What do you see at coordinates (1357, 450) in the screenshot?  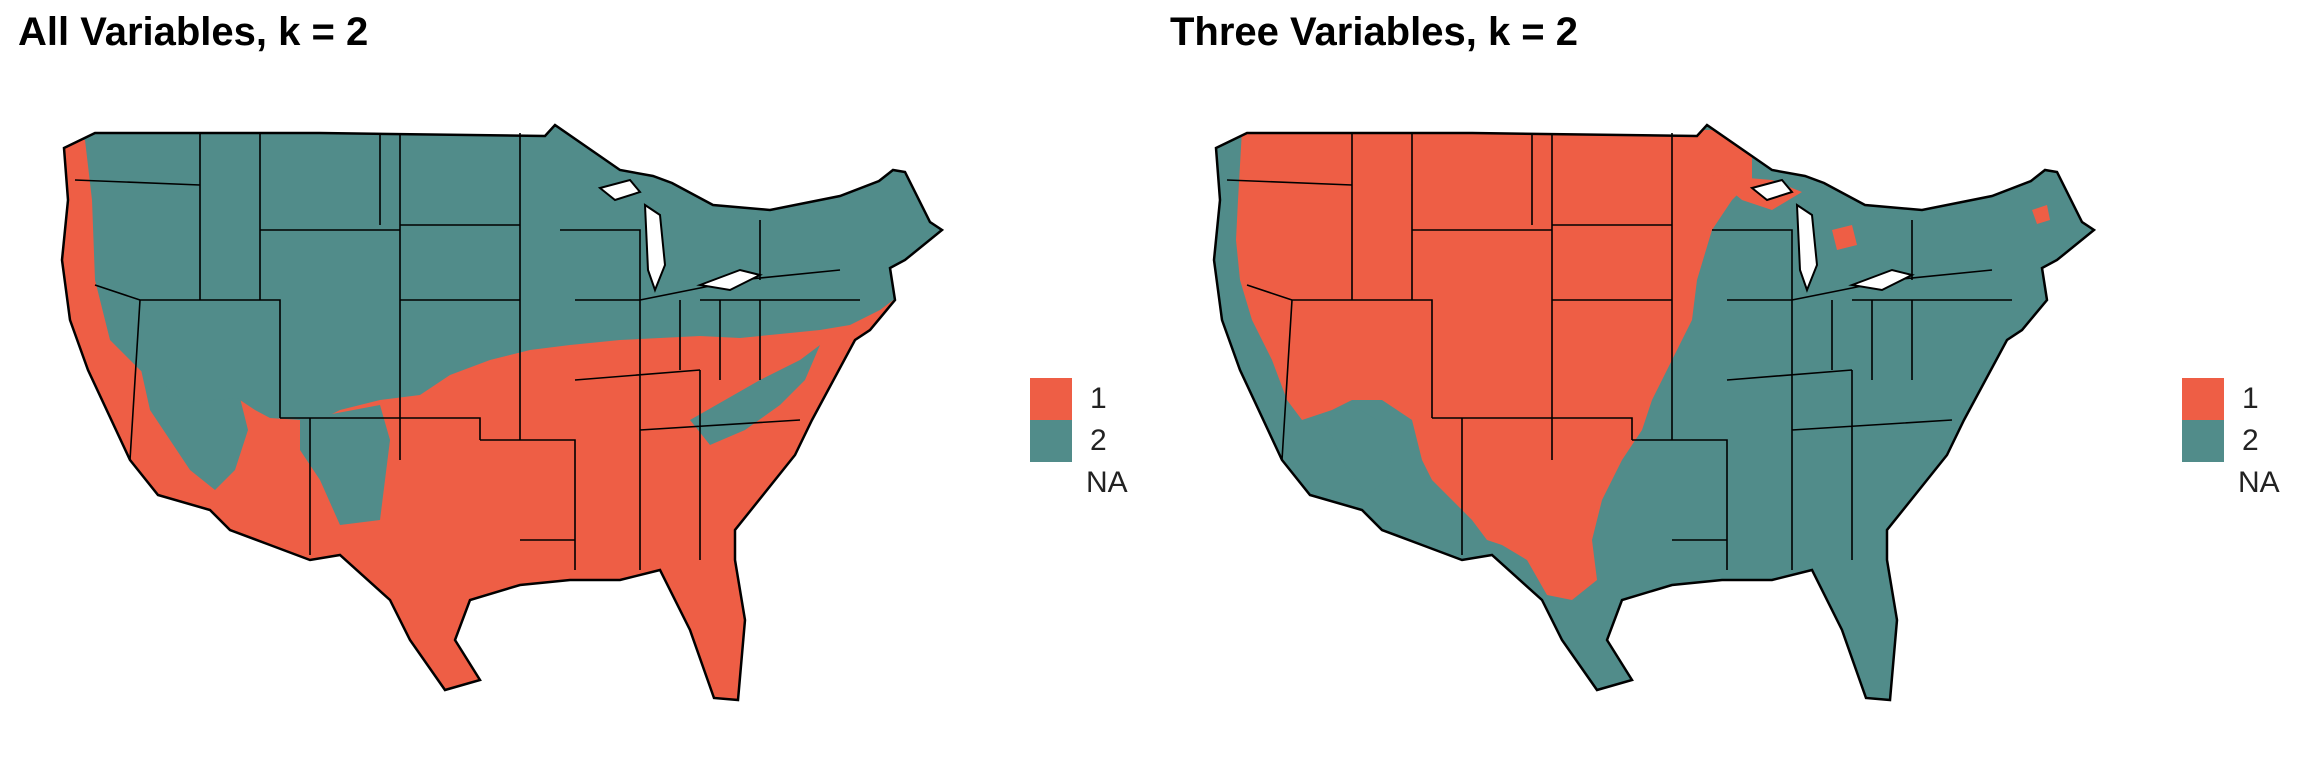 I see `cluster-2-sierra` at bounding box center [1357, 450].